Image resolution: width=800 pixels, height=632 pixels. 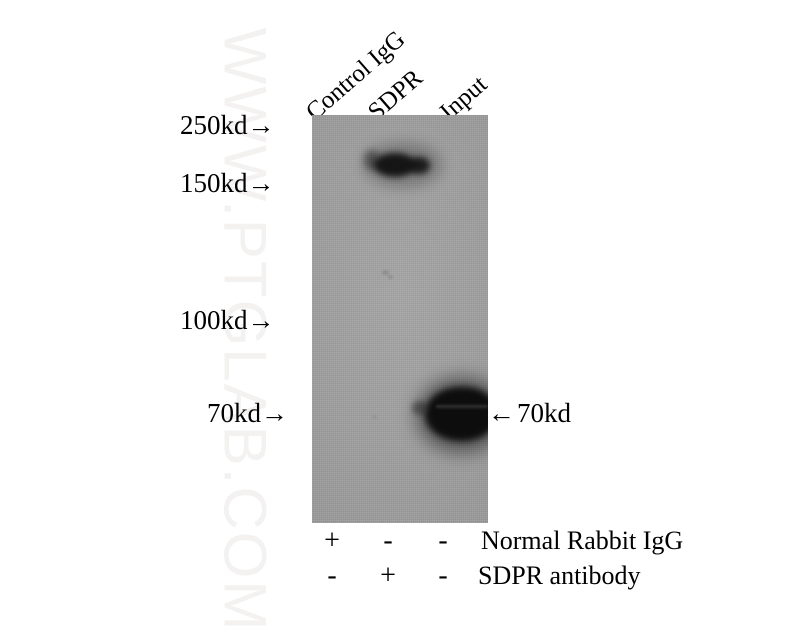 What do you see at coordinates (559, 575) in the screenshot?
I see `row-label-sdpr-antibody: SDPR antibody` at bounding box center [559, 575].